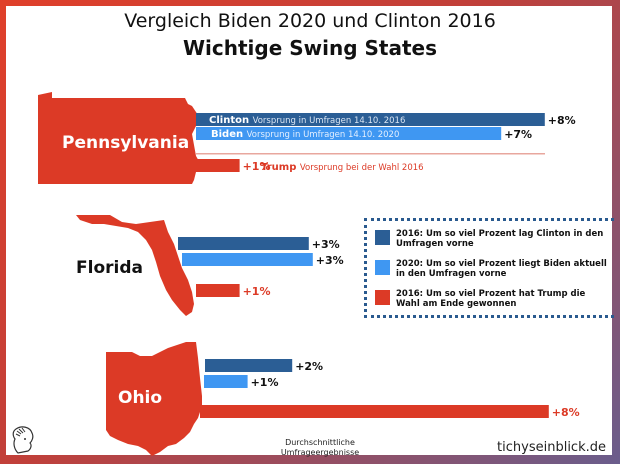 The width and height of the screenshot is (620, 464). Describe the element at coordinates (231, 120) in the screenshot. I see `series-name-clinton: Clinton` at that location.